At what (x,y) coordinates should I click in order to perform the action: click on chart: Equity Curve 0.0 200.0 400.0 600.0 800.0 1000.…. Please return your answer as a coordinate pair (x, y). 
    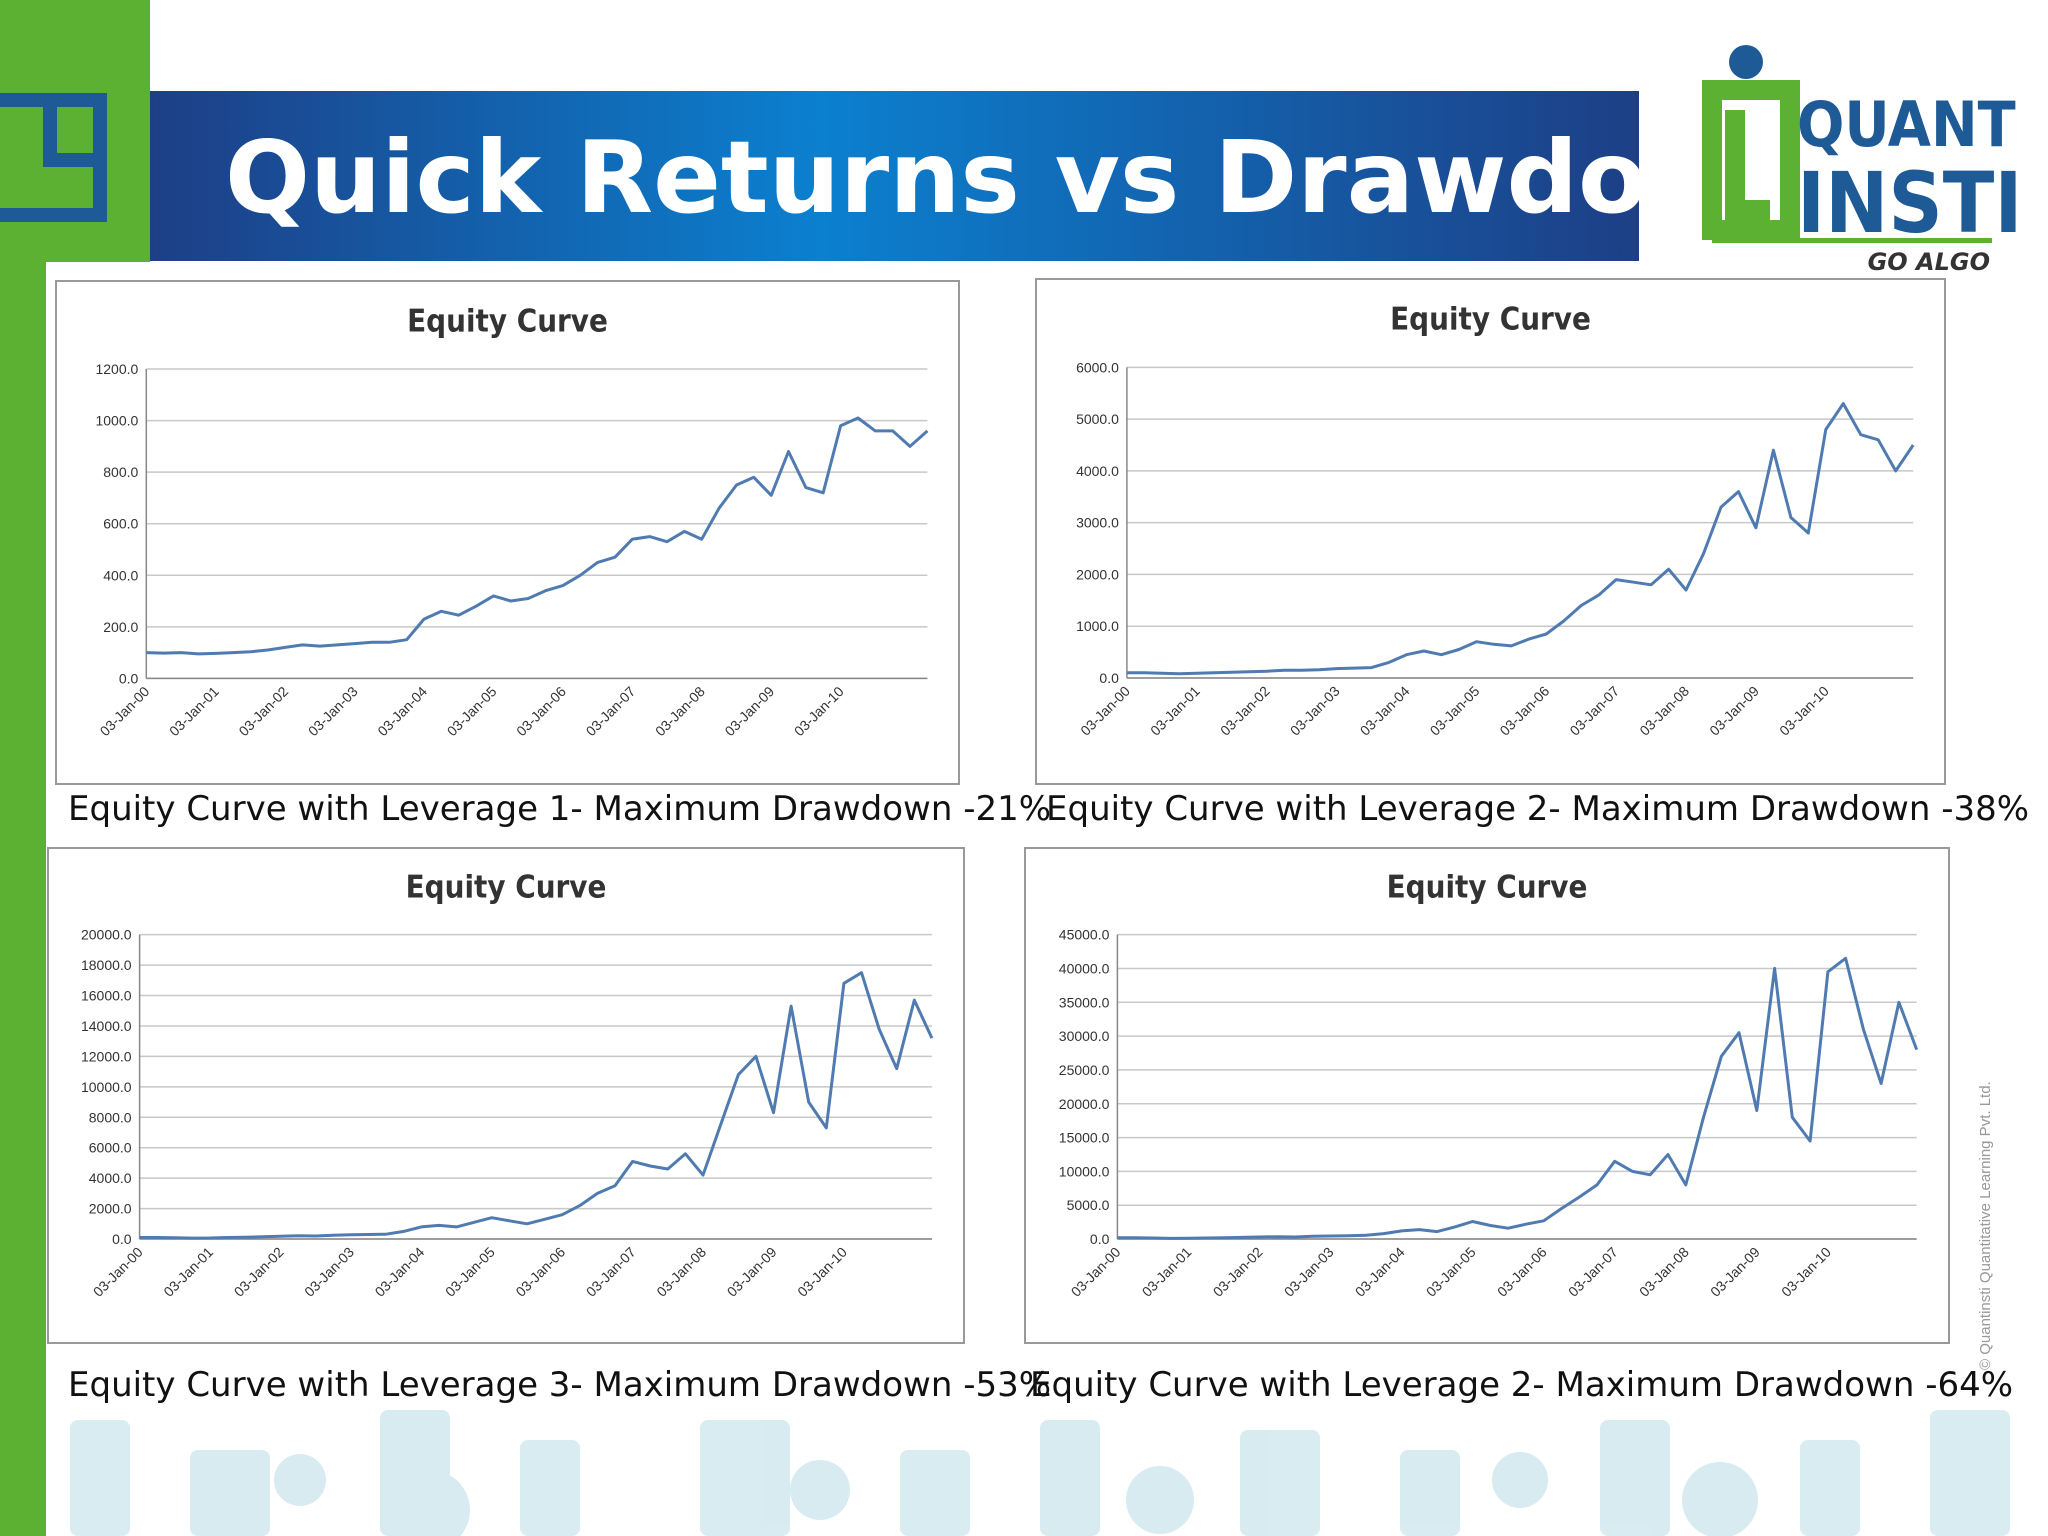
    Looking at the image, I should click on (507, 532).